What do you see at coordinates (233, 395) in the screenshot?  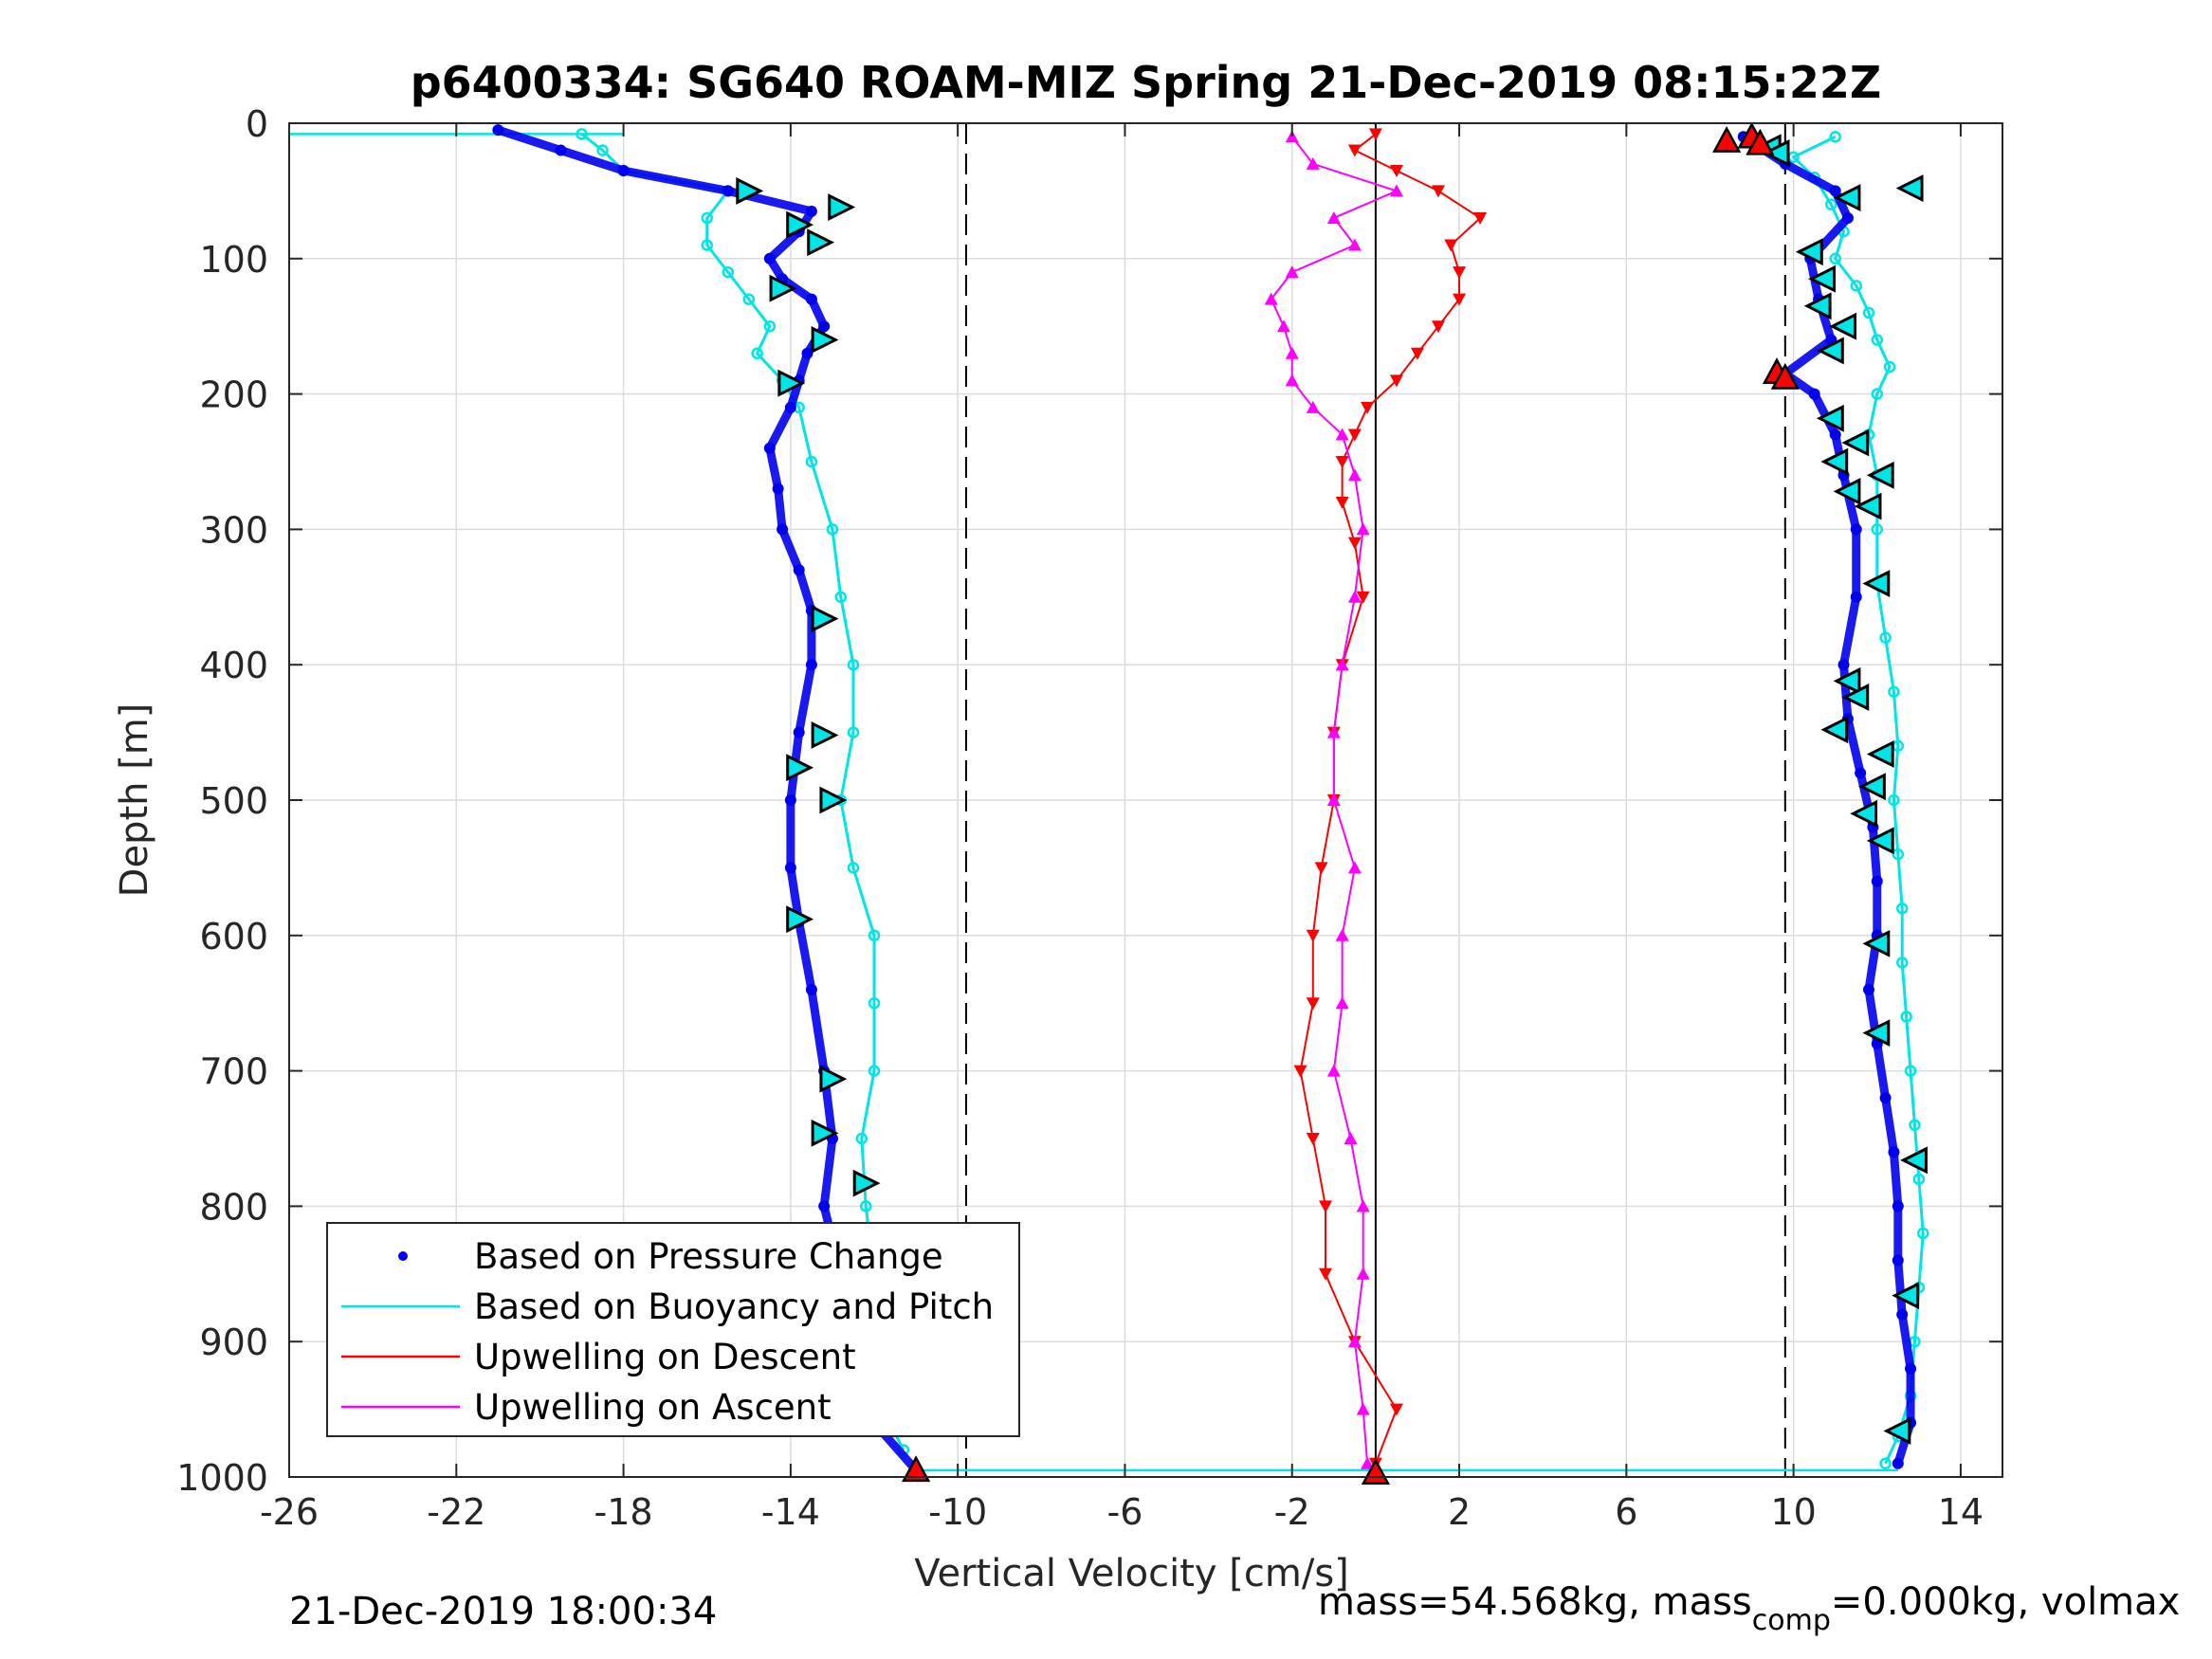 I see `y-tick-label: 200` at bounding box center [233, 395].